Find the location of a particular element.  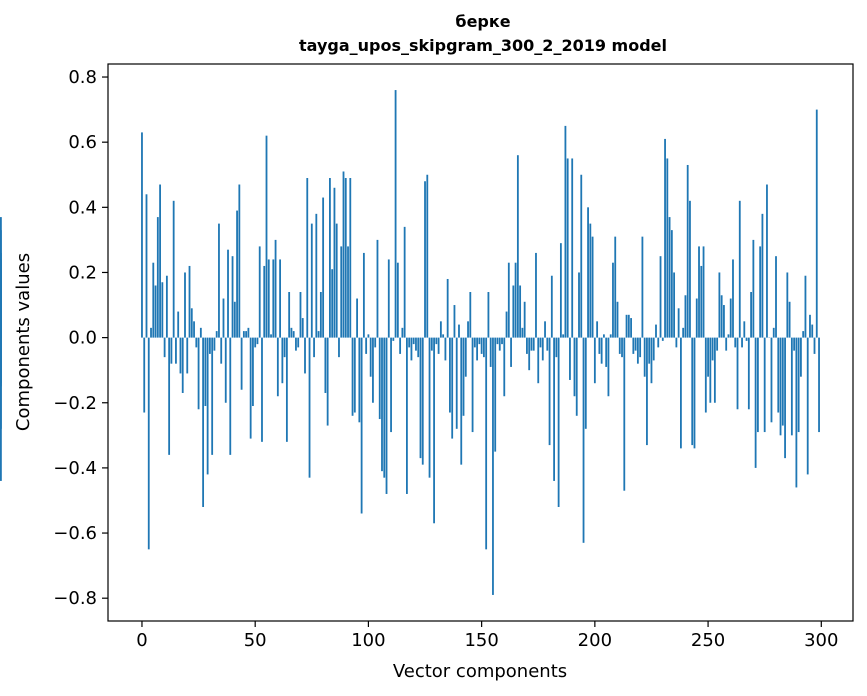

y-tick-label: 0.2 is located at coordinates (82, 272).